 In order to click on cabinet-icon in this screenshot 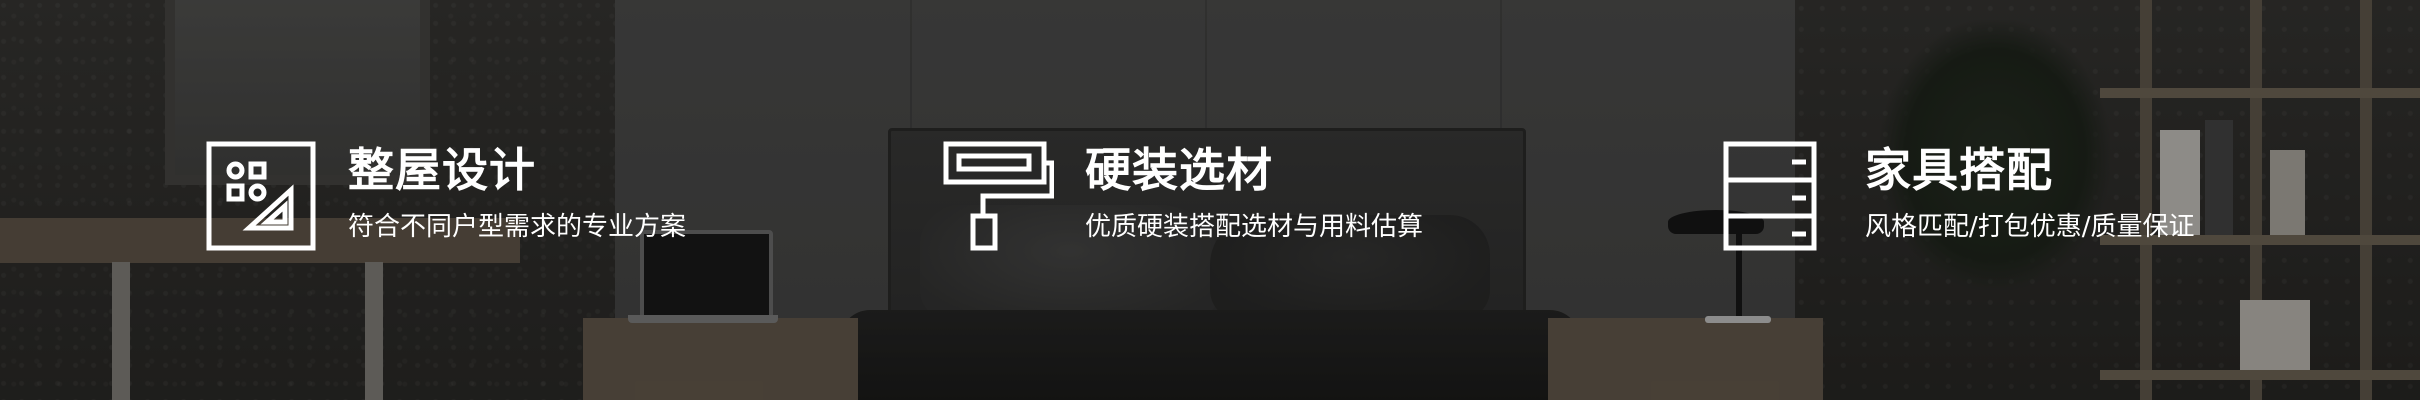, I will do `click(1778, 196)`.